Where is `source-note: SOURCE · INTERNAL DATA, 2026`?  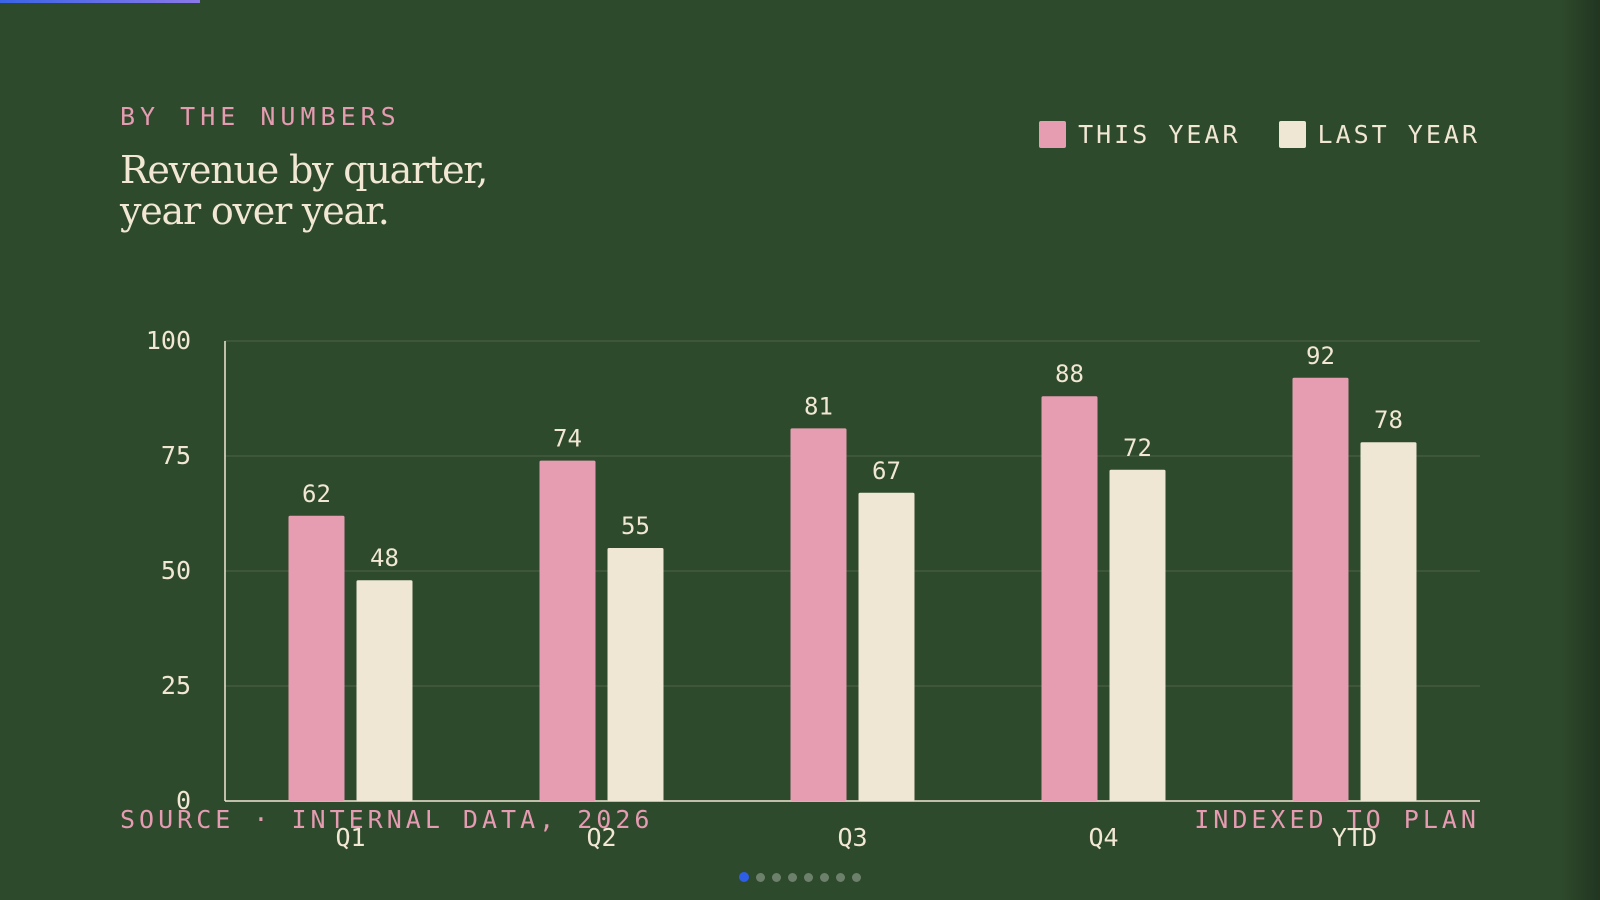
source-note: SOURCE · INTERNAL DATA, 2026 is located at coordinates (387, 819).